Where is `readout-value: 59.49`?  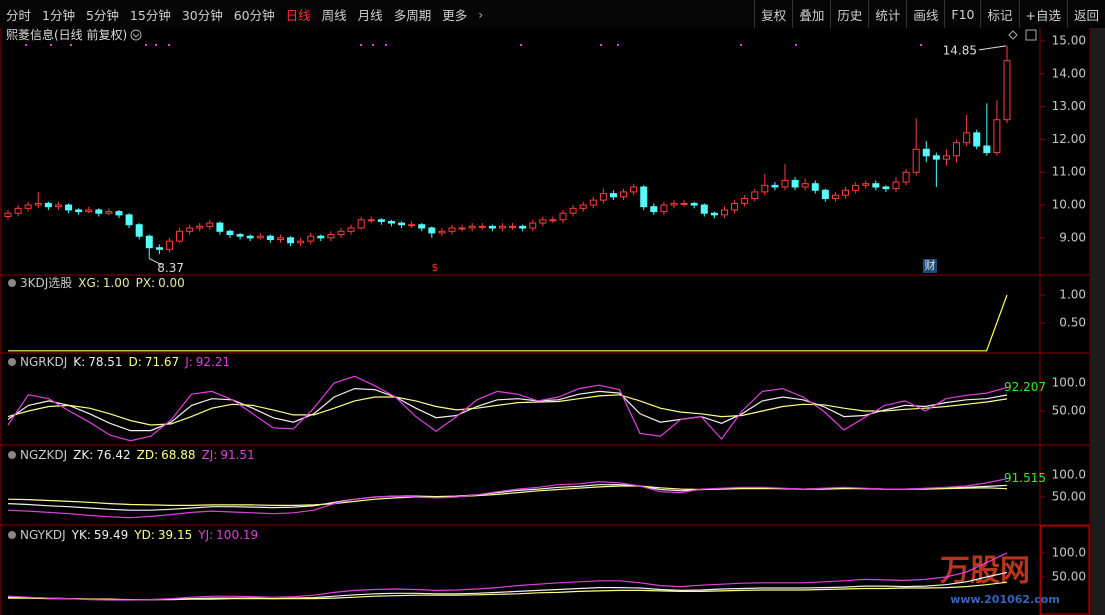 readout-value: 59.49 is located at coordinates (111, 535).